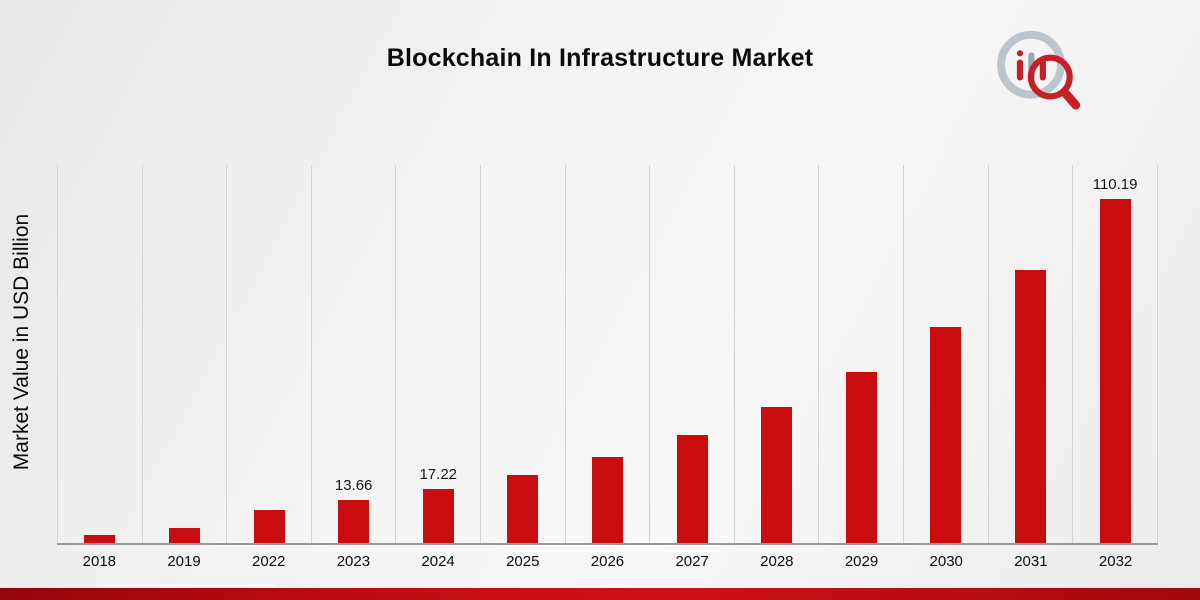 The height and width of the screenshot is (600, 1200). I want to click on x-axis-label: 2030, so click(946, 561).